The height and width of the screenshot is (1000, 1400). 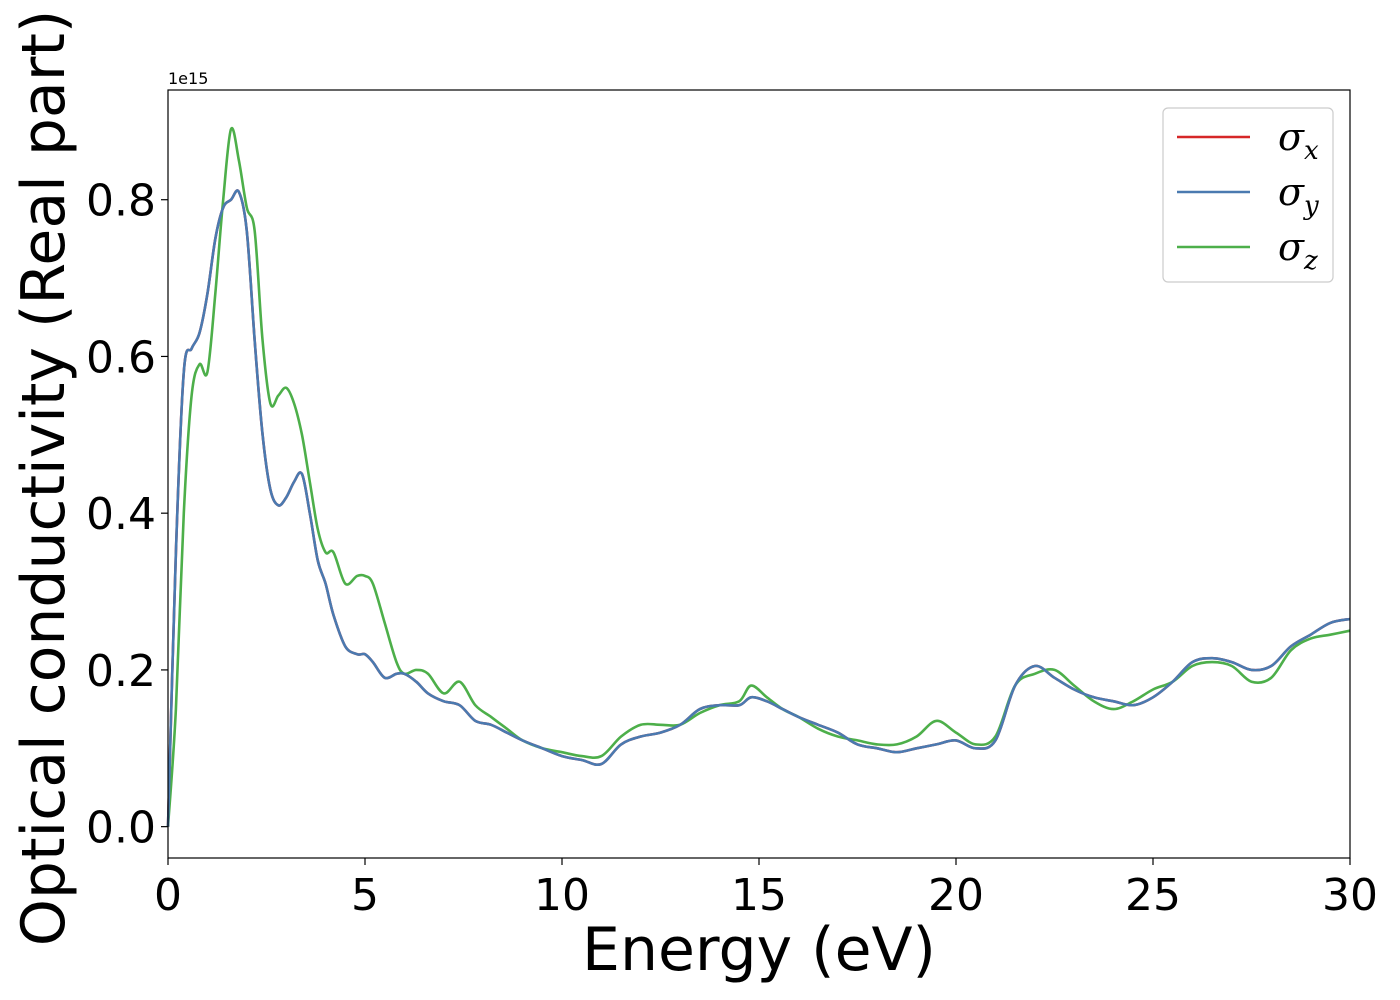 I want to click on y-tick-label: 0.0, so click(x=121, y=828).